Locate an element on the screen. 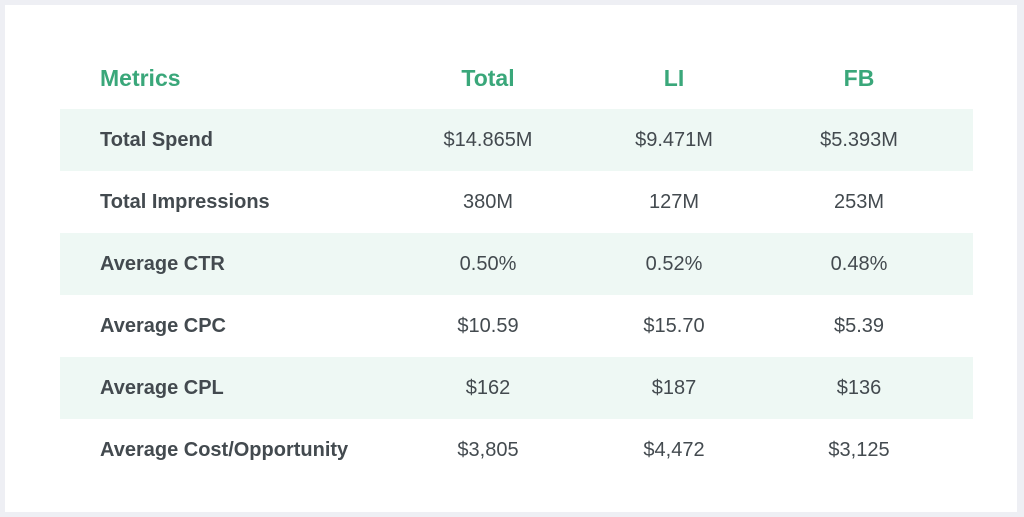 This screenshot has width=1024, height=517. row-metric-label: Average CTR is located at coordinates (162, 263).